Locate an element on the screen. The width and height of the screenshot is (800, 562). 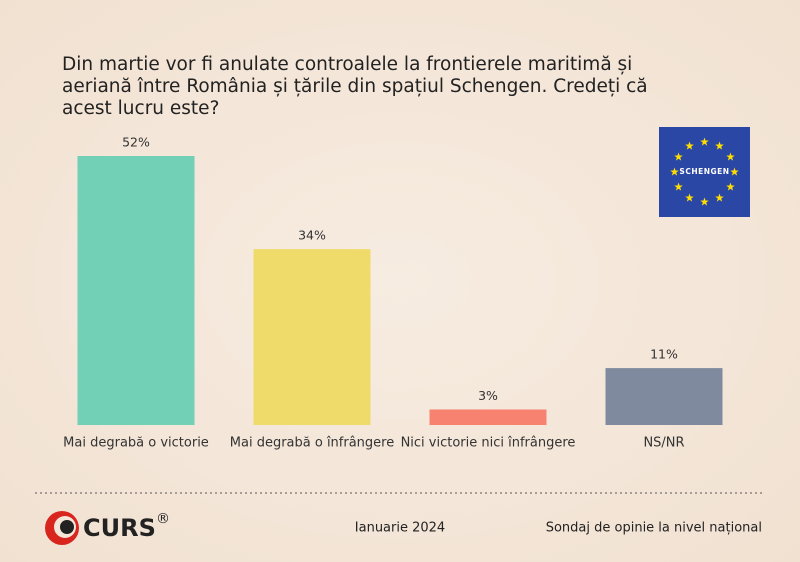
footer-date: Ianuarie 2024 is located at coordinates (400, 528).